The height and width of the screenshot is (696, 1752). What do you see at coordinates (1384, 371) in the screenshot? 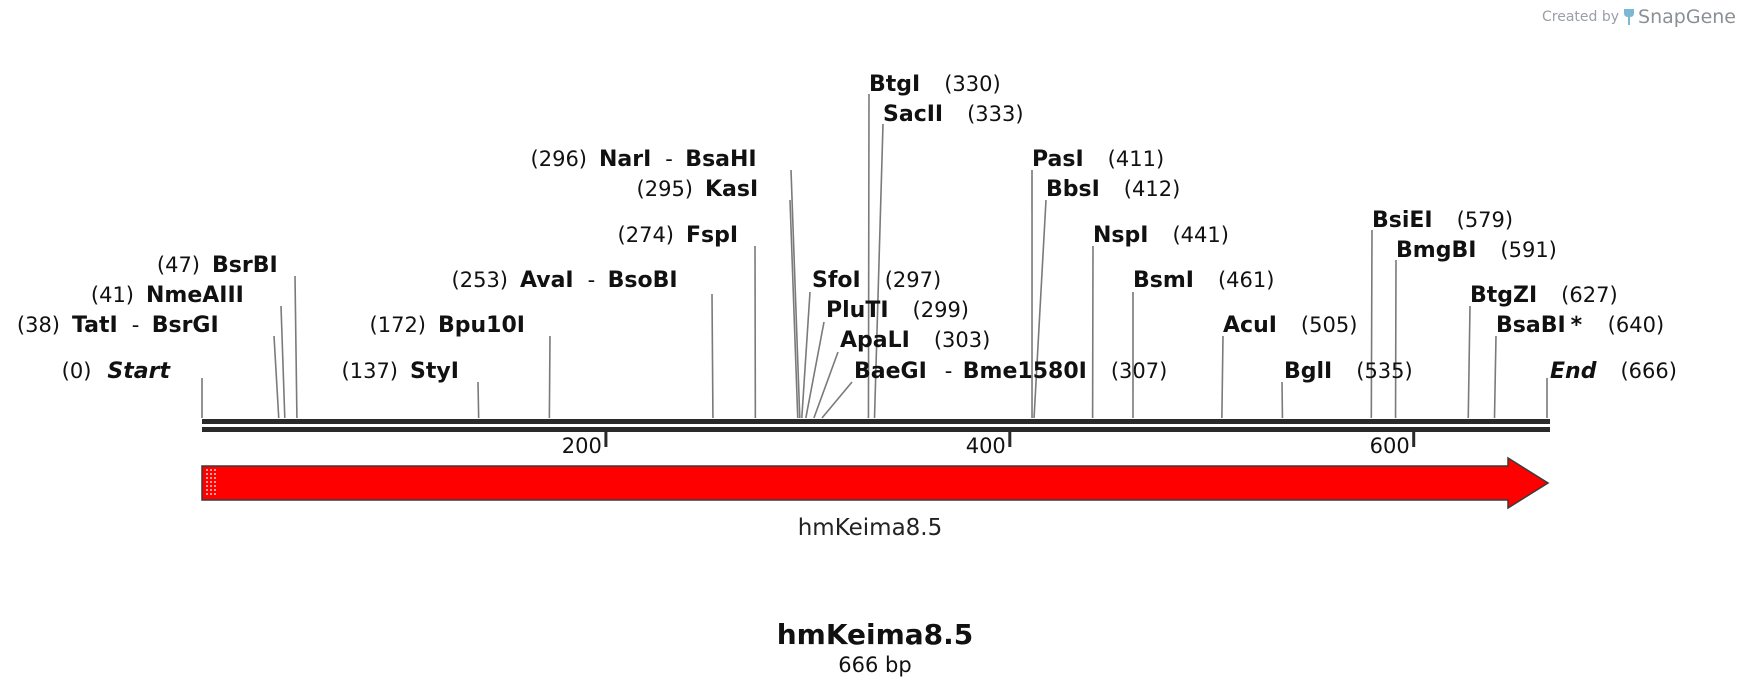
I see `site-position: (535)` at bounding box center [1384, 371].